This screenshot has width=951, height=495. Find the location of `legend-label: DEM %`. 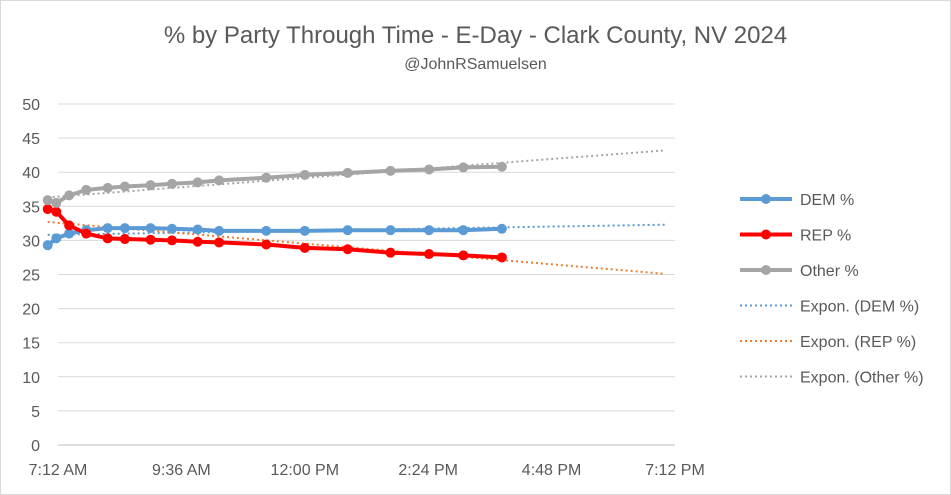

legend-label: DEM % is located at coordinates (827, 200).